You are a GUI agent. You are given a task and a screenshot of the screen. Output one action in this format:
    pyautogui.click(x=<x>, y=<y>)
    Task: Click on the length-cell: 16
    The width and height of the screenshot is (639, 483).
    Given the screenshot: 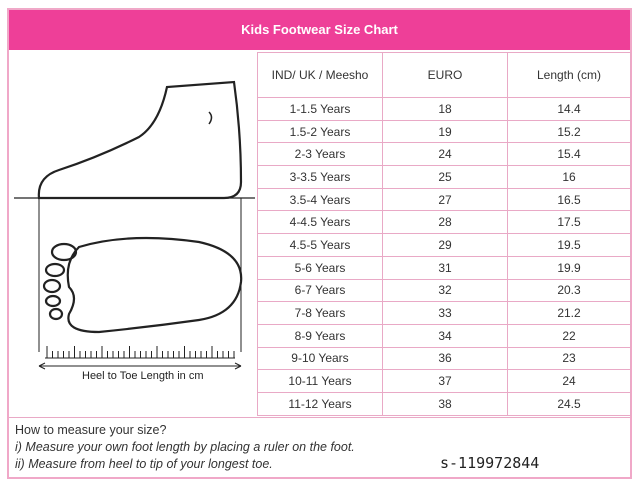 What is the action you would take?
    pyautogui.click(x=569, y=177)
    